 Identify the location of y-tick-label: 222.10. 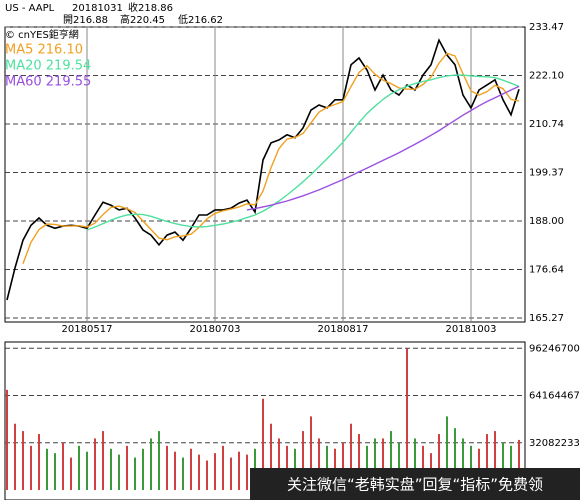
(546, 76).